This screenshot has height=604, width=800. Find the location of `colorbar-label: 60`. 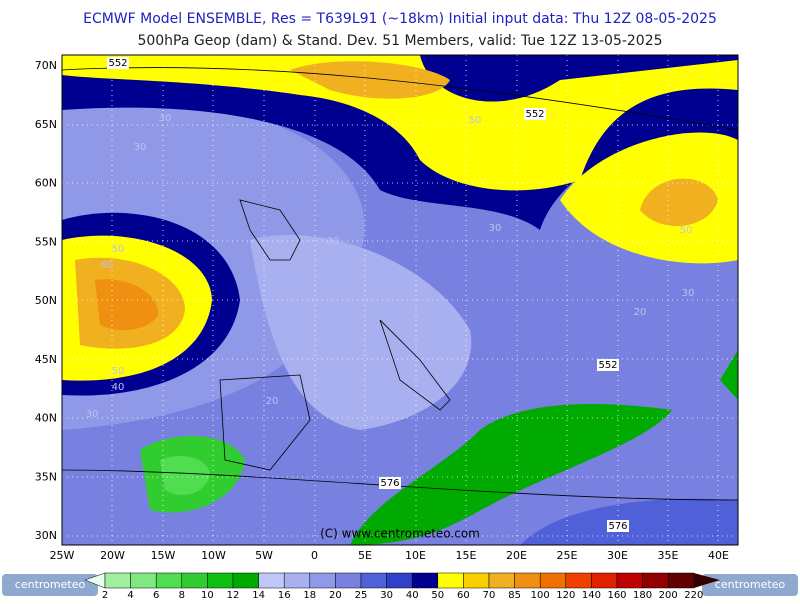

colorbar-label: 60 is located at coordinates (463, 595).